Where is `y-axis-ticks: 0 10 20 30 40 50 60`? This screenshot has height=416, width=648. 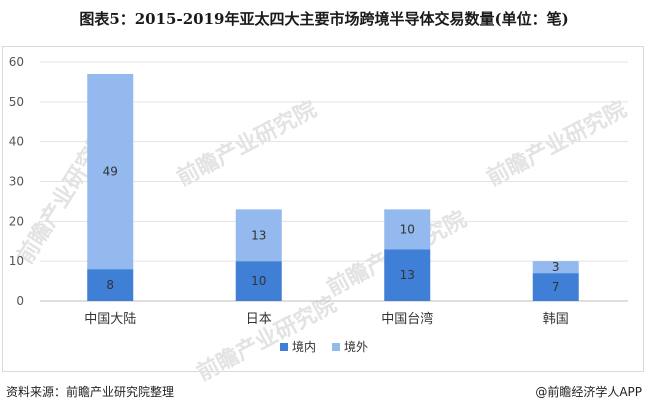
y-axis-ticks: 0 10 20 30 40 50 60 is located at coordinates (16, 181).